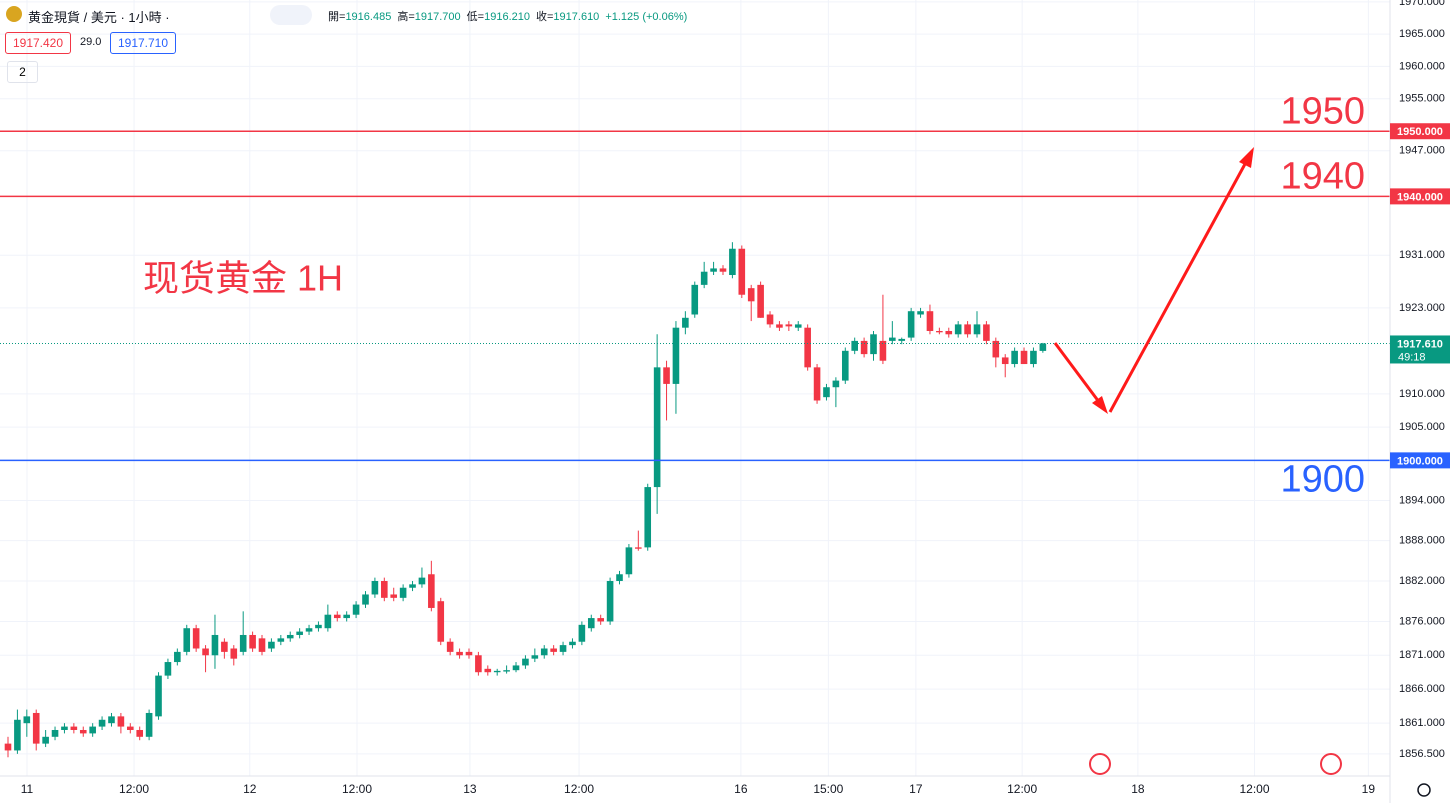  Describe the element at coordinates (1422, 427) in the screenshot. I see `y-tick-label: 1905.000` at that location.